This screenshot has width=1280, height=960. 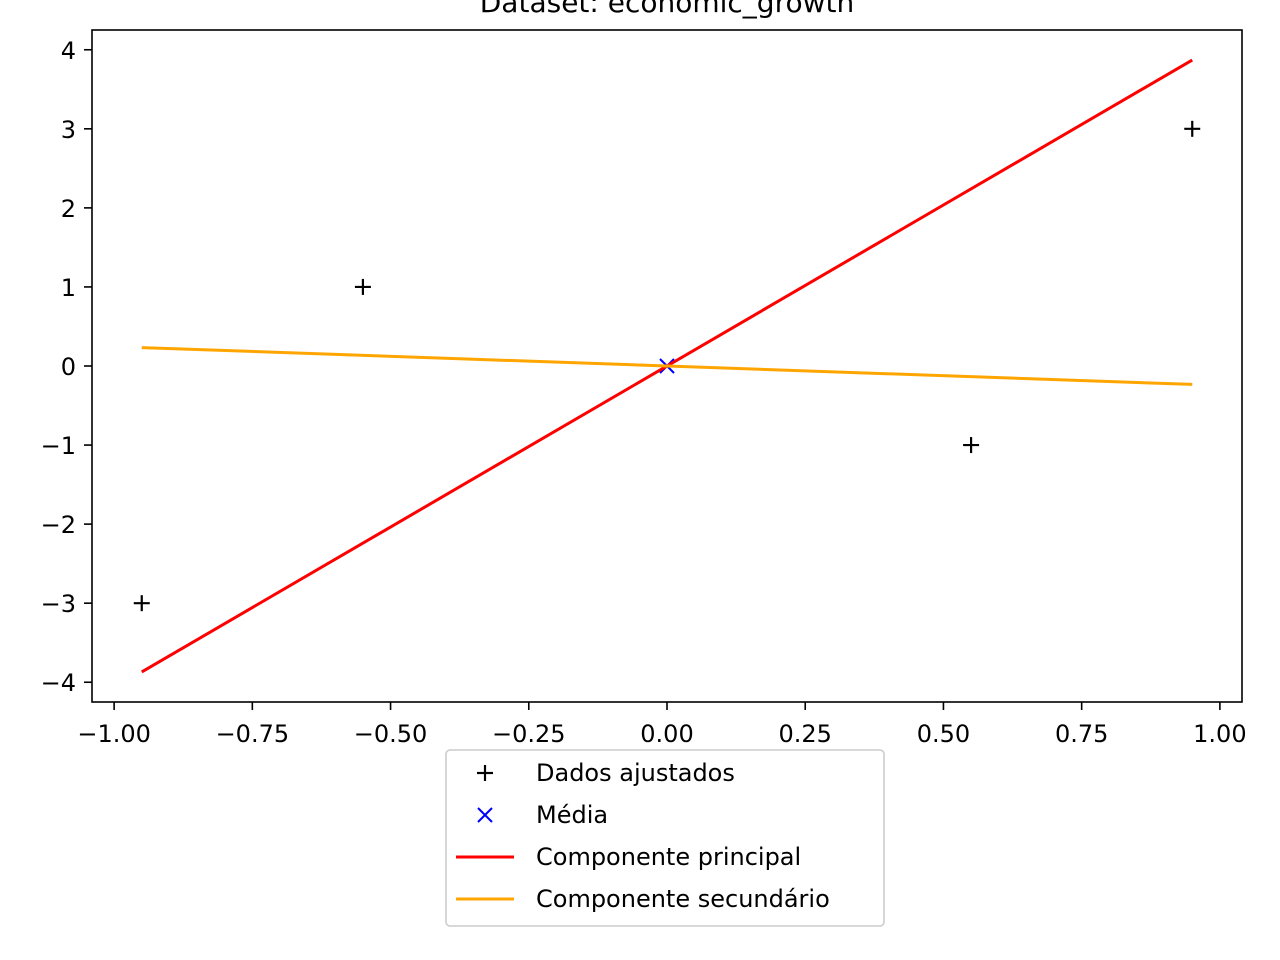 I want to click on legend-label: Dados ajustados, so click(x=635, y=773).